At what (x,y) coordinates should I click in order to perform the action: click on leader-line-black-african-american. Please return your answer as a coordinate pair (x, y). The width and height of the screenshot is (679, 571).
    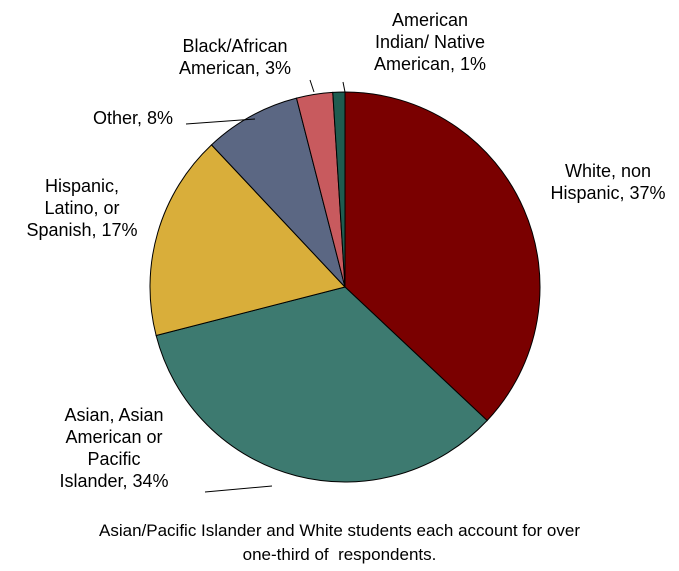
    Looking at the image, I should click on (312, 86).